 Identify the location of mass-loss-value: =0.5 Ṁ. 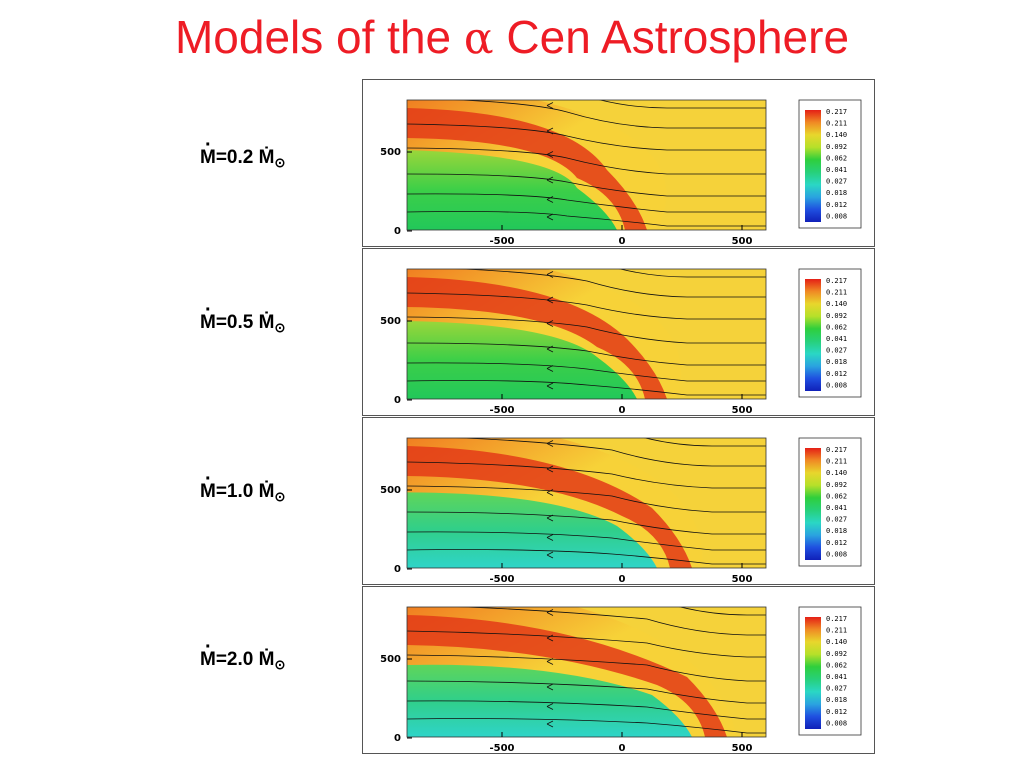
(245, 322).